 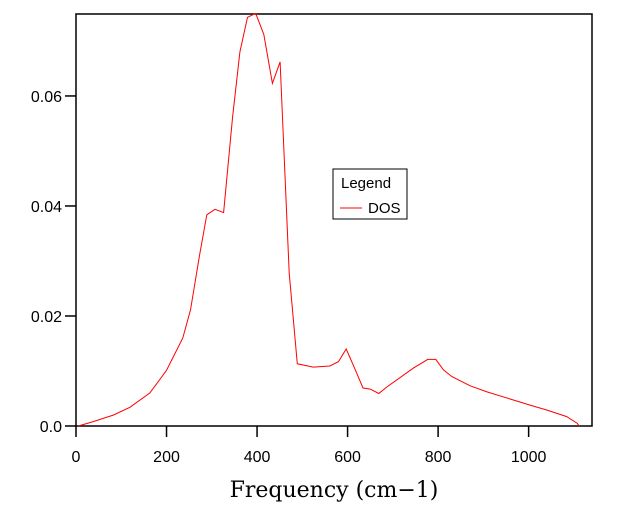 I want to click on x-tick-label: 600, so click(x=347, y=457).